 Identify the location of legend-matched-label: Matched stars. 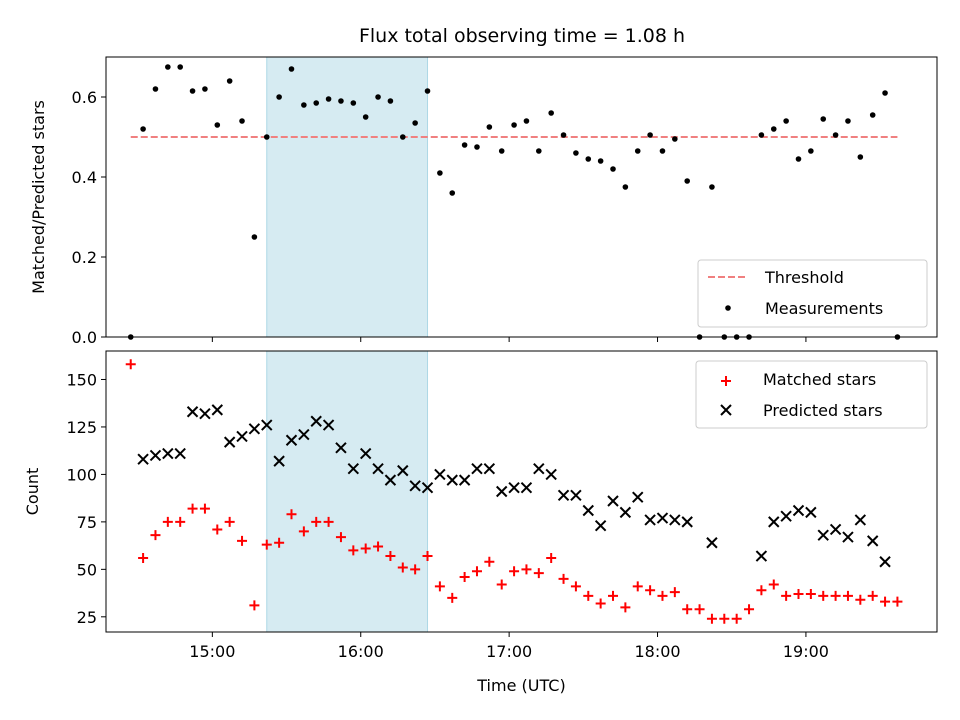
(819, 379).